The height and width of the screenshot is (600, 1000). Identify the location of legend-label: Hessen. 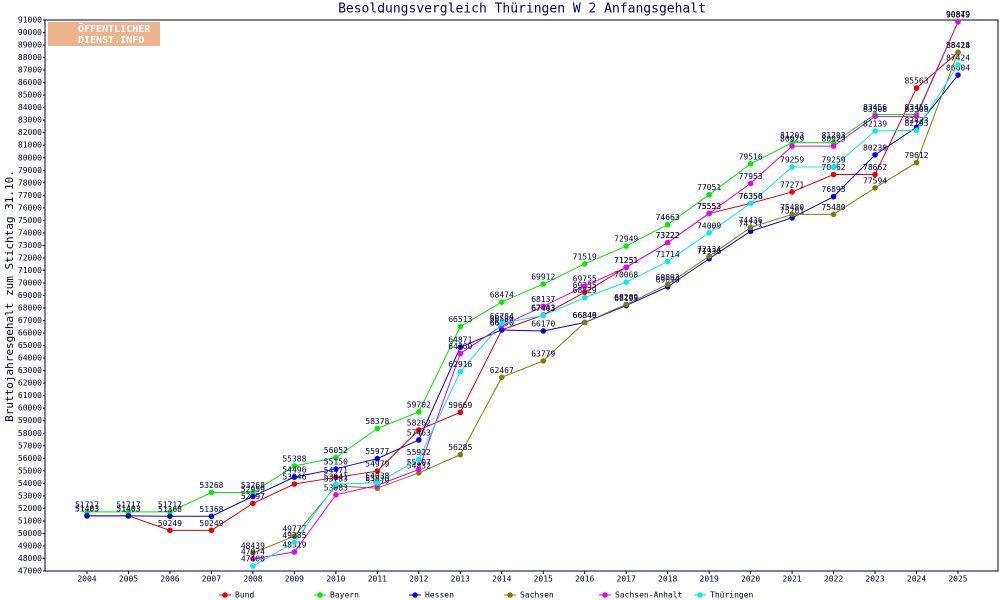
(439, 595).